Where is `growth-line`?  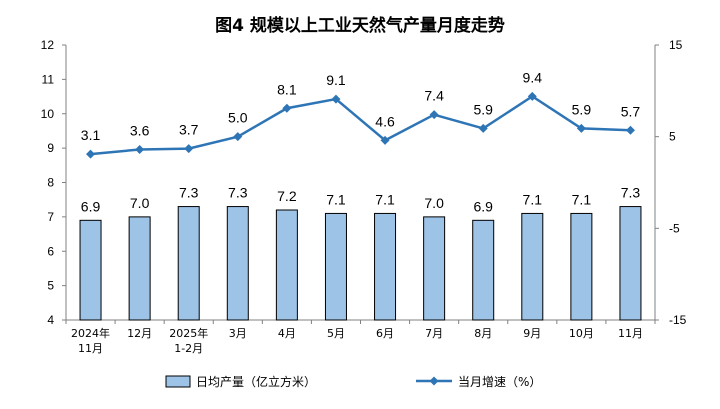 growth-line is located at coordinates (360, 125).